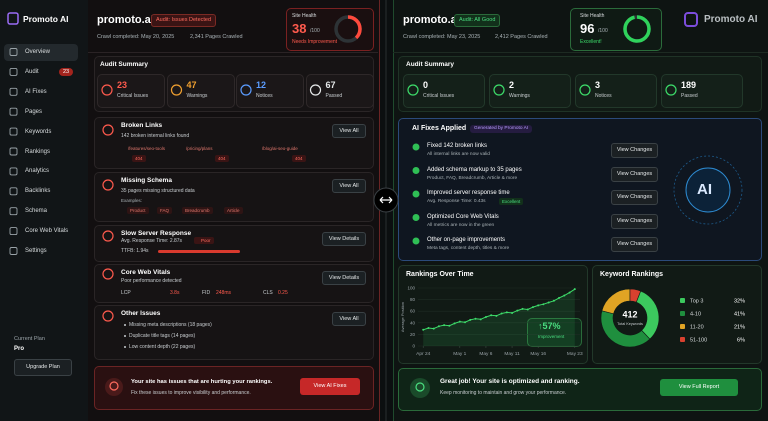 The image size is (768, 421). Describe the element at coordinates (138, 211) in the screenshot. I see `schema-tag: Product` at that location.